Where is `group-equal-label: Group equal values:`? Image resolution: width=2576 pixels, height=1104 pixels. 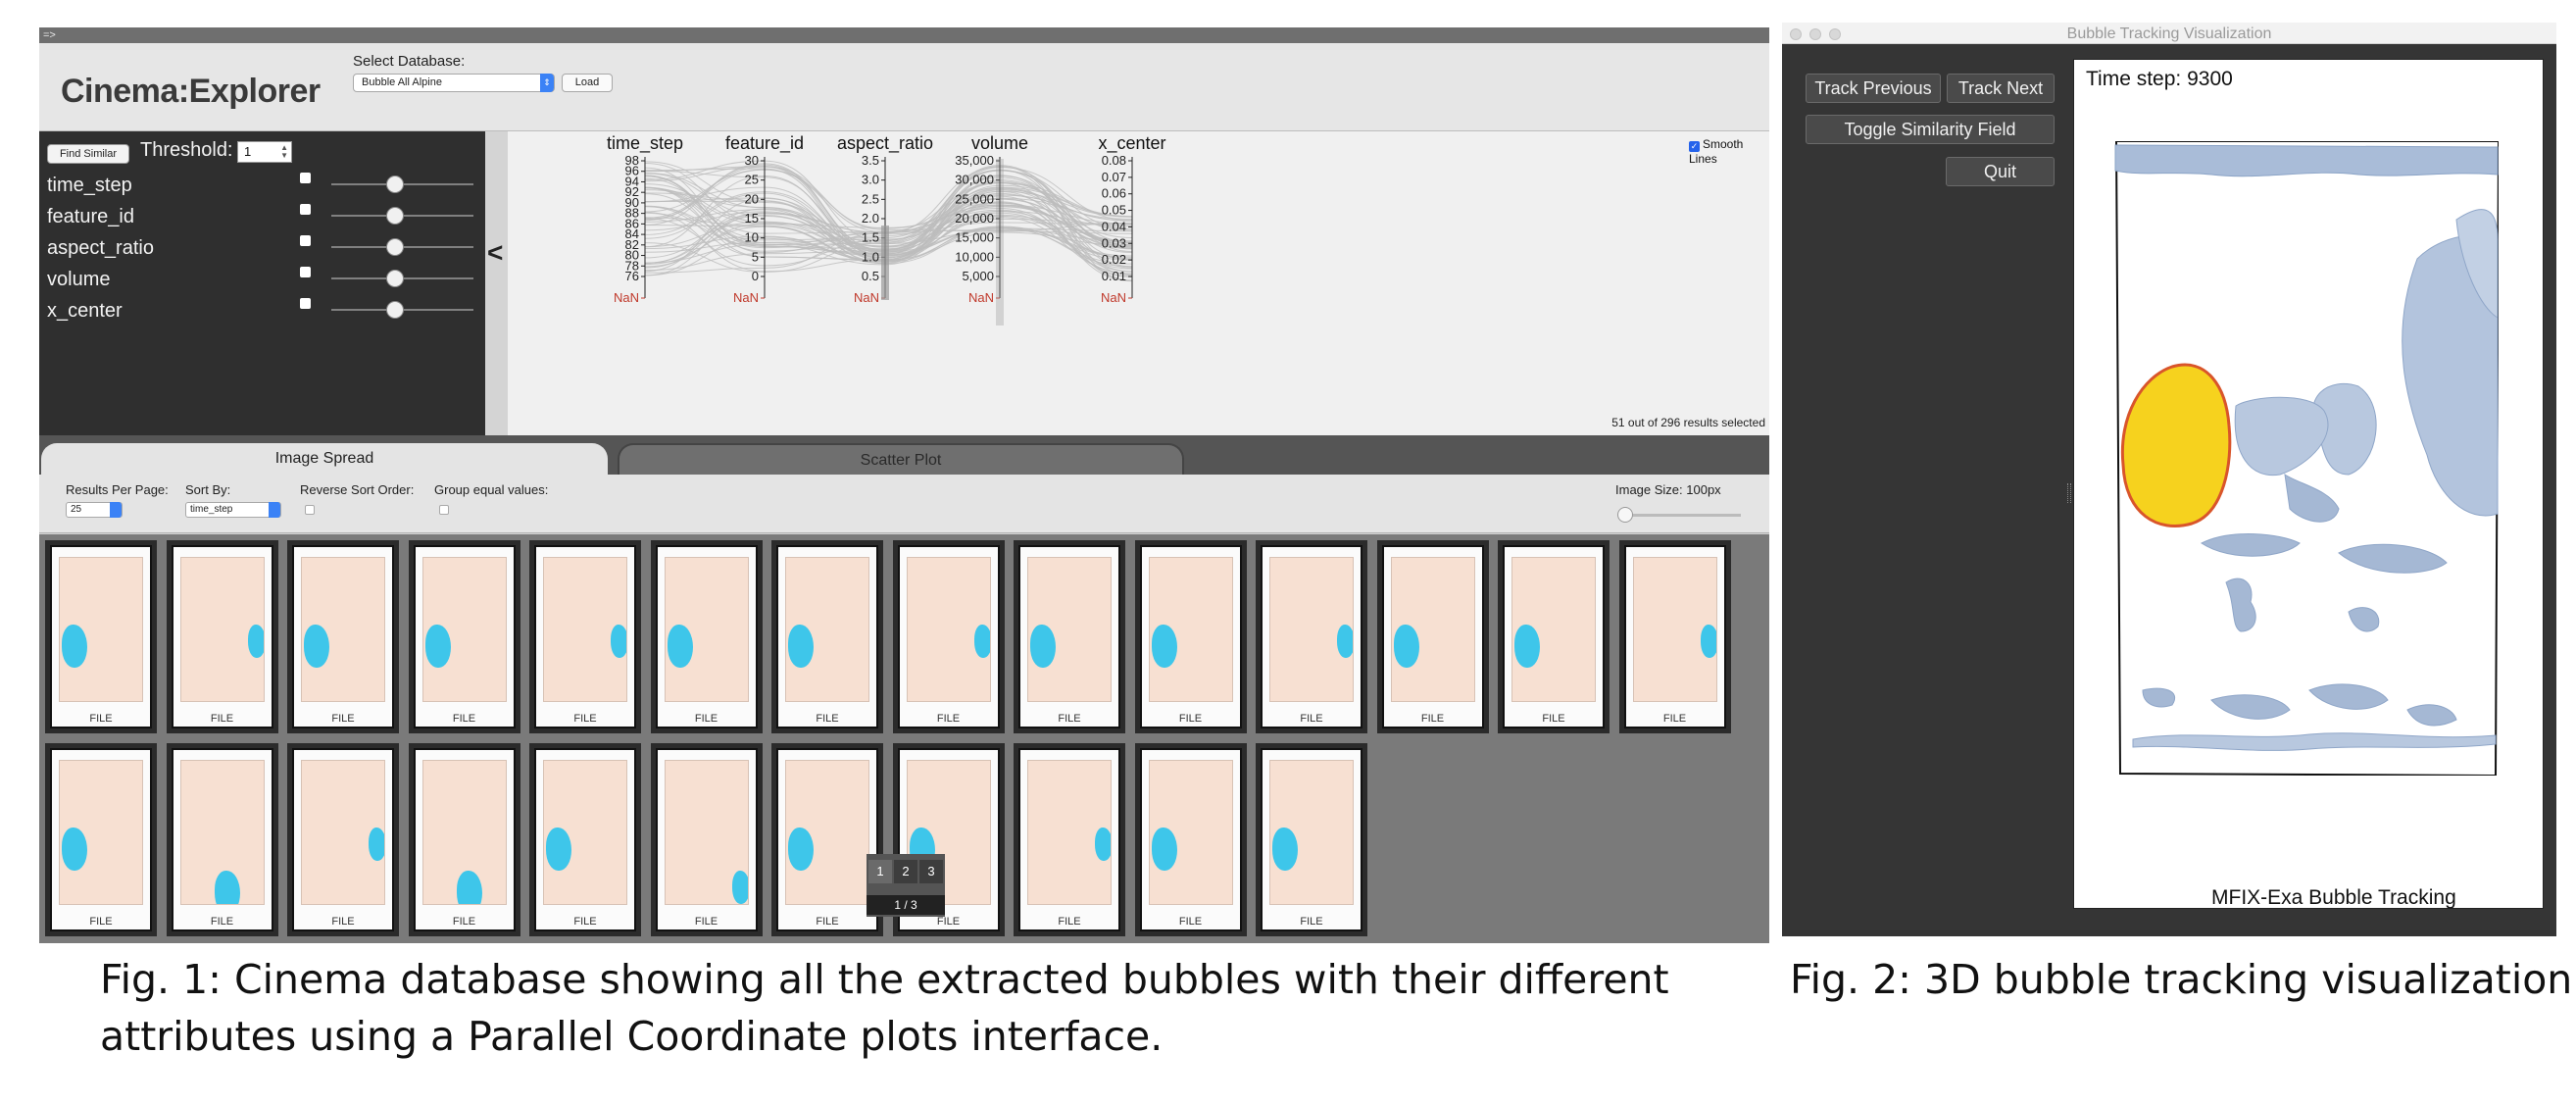 group-equal-label: Group equal values: is located at coordinates (491, 489).